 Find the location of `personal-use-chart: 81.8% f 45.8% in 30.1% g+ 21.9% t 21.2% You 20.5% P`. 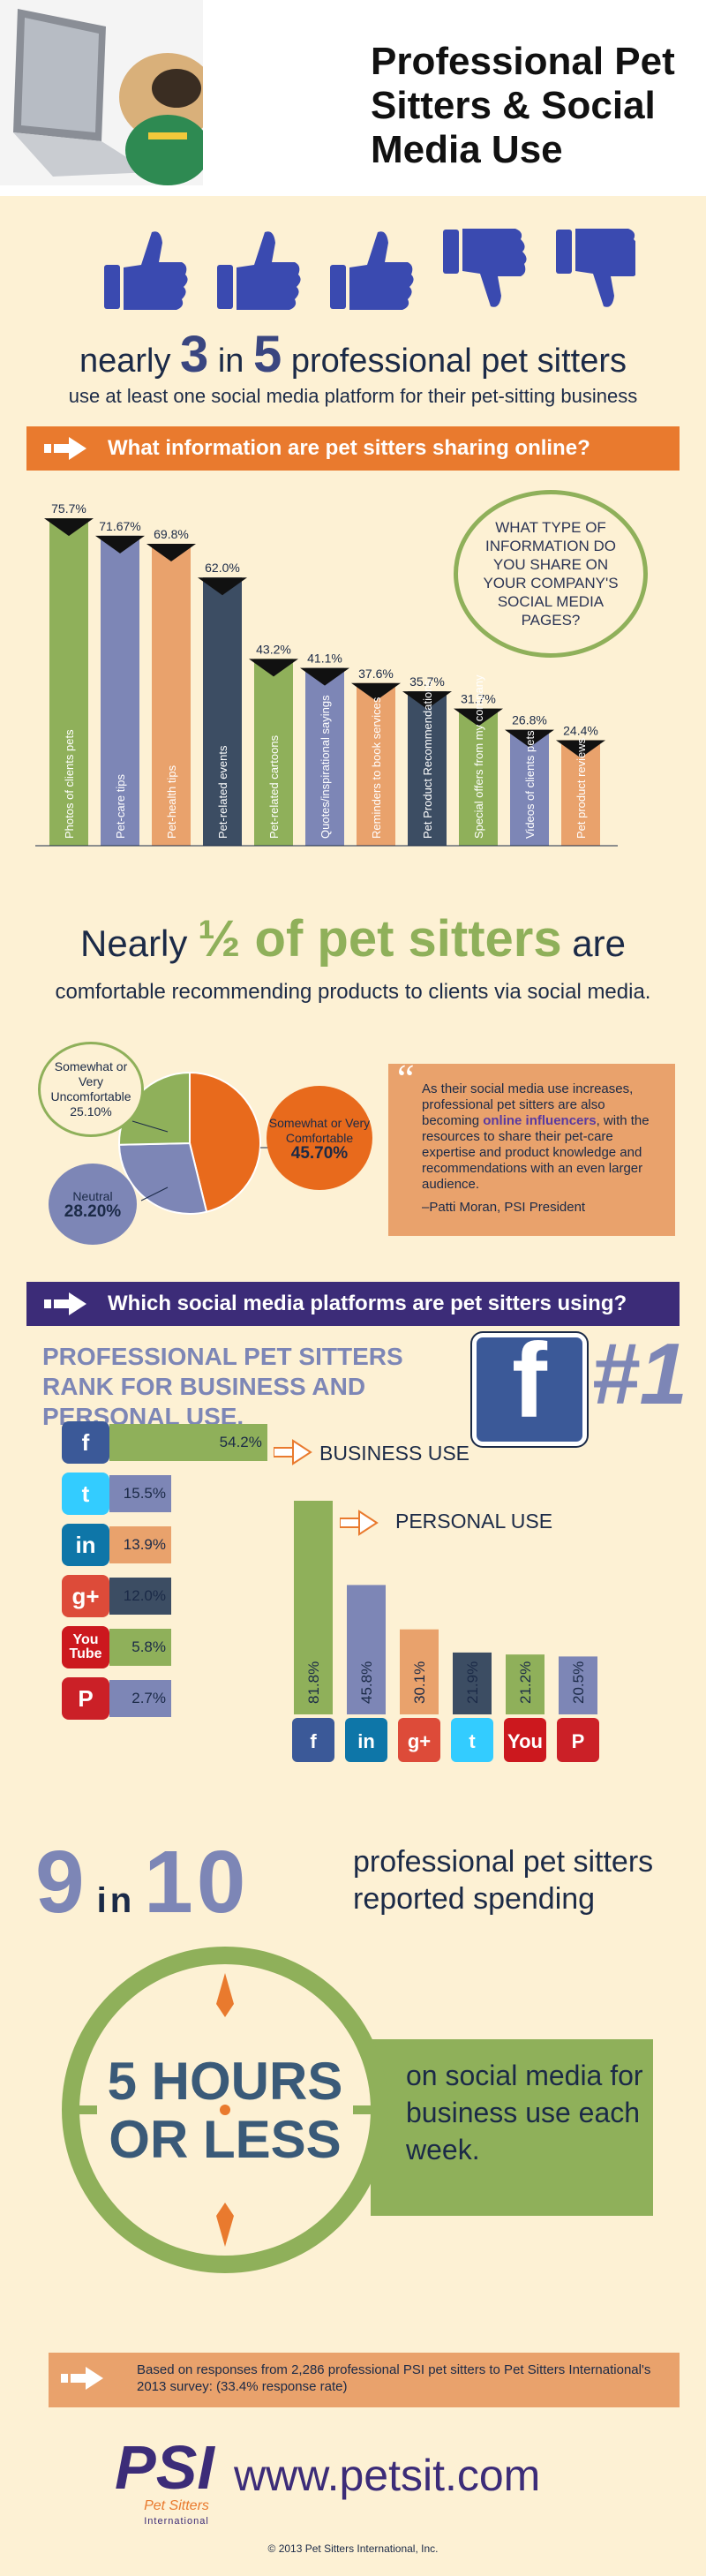

personal-use-chart: 81.8% f 45.8% in 30.1% g+ 21.9% t 21.2% You 20.5% P is located at coordinates (445, 1632).